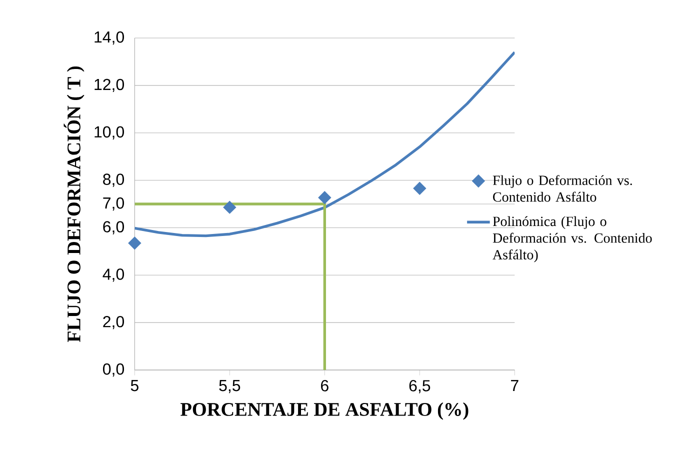 This screenshot has height=450, width=681. What do you see at coordinates (113, 275) in the screenshot?
I see `y-tick-label: 4,0` at bounding box center [113, 275].